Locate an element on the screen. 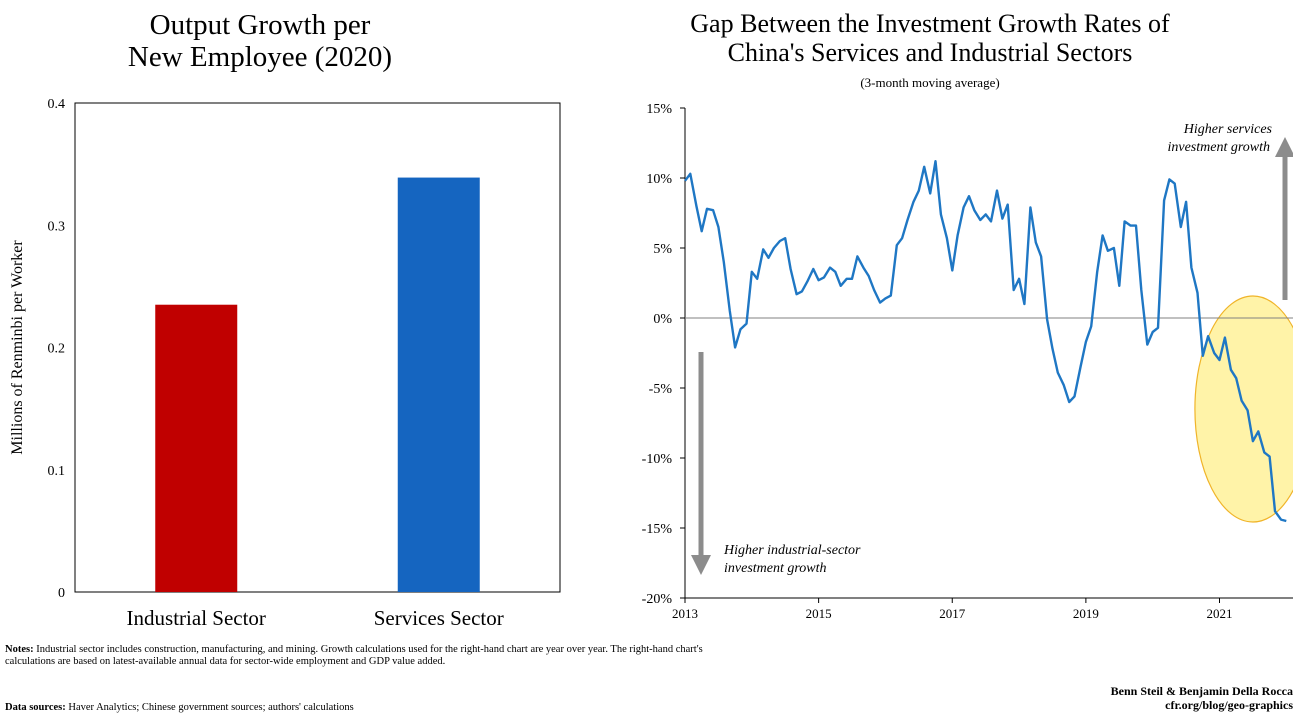  line-ytick-label: -5% is located at coordinates (661, 389).